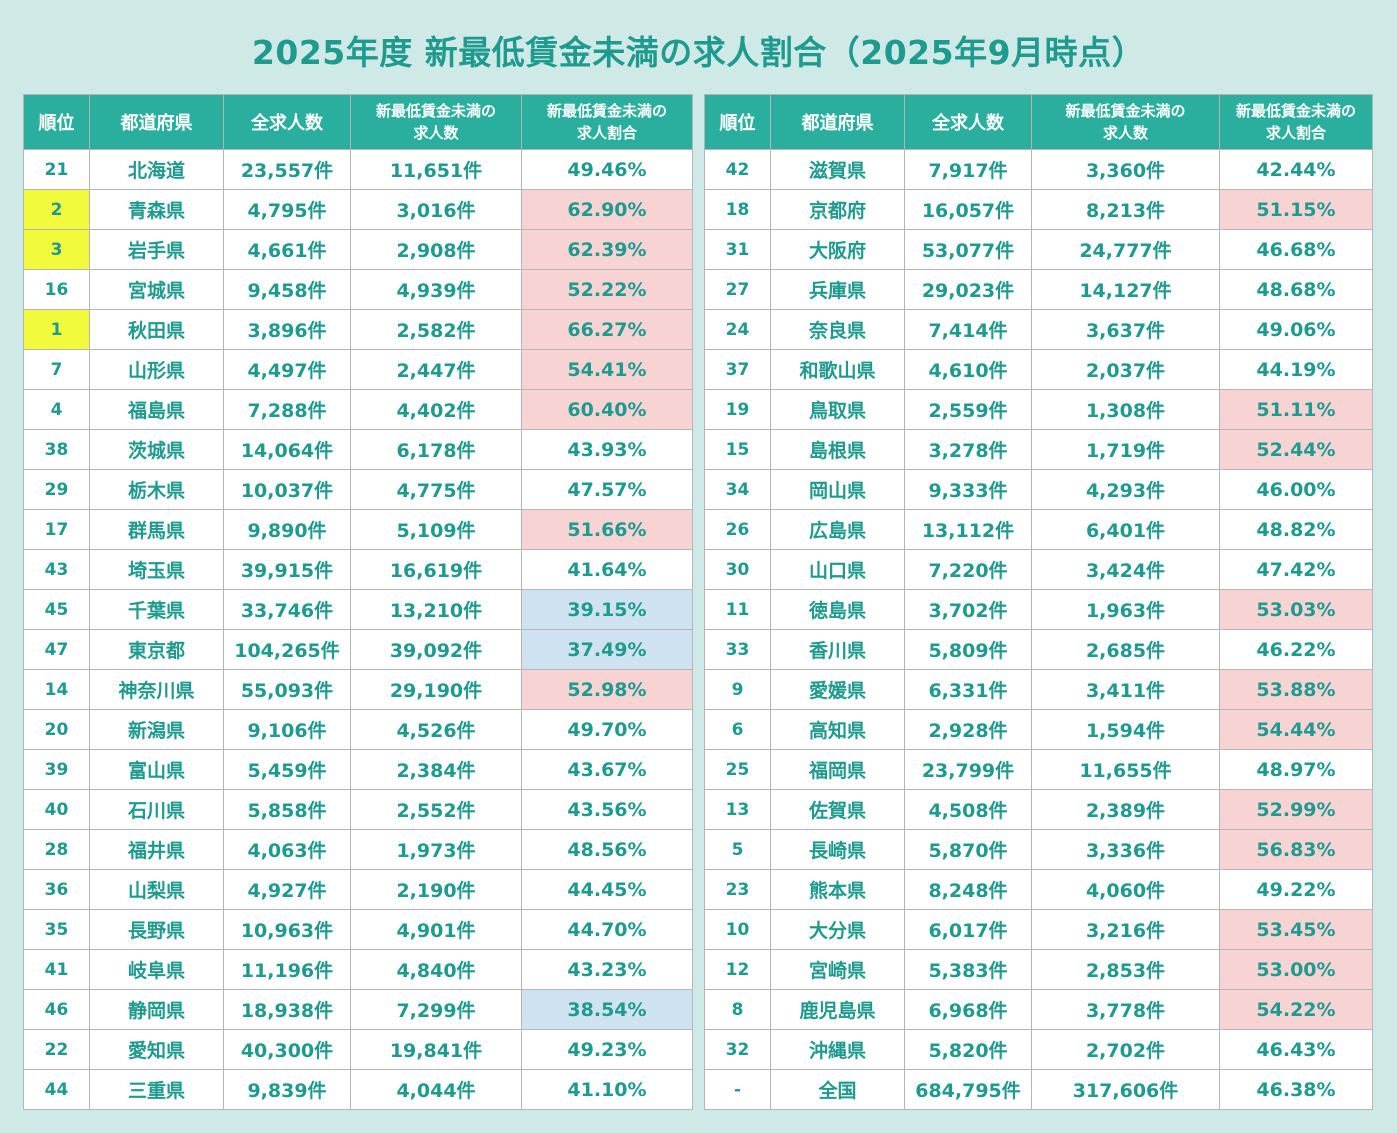  Describe the element at coordinates (607, 409) in the screenshot. I see `cell-below-min-wage-ratio: 60.40%` at that location.